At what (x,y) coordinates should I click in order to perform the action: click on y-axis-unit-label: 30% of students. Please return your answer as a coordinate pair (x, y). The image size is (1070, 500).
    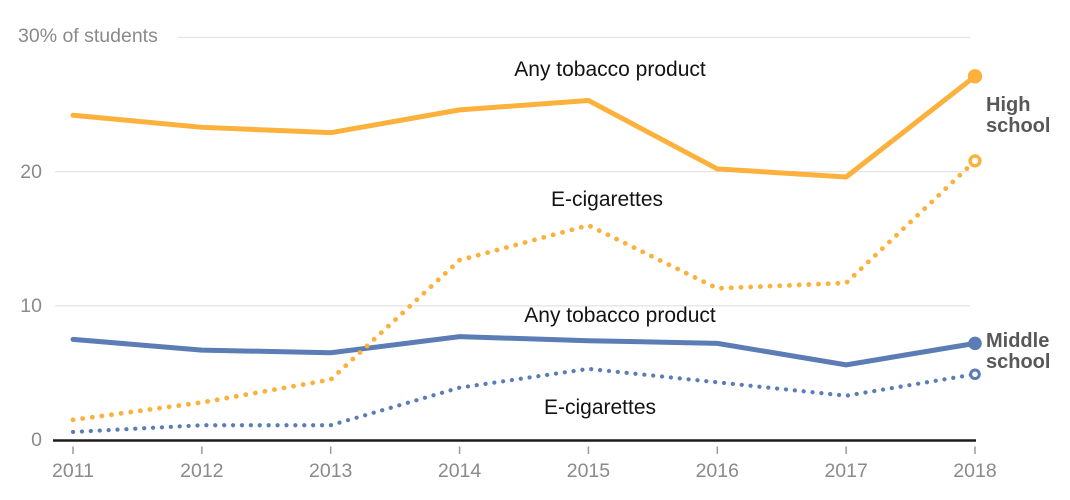
    Looking at the image, I should click on (88, 36).